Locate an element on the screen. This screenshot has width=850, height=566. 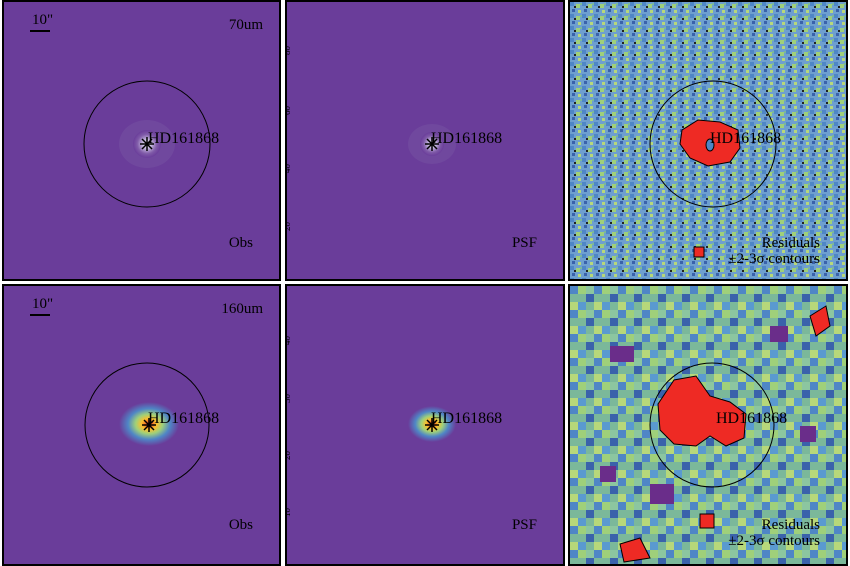
y-tick-label: 30 is located at coordinates (288, 398).